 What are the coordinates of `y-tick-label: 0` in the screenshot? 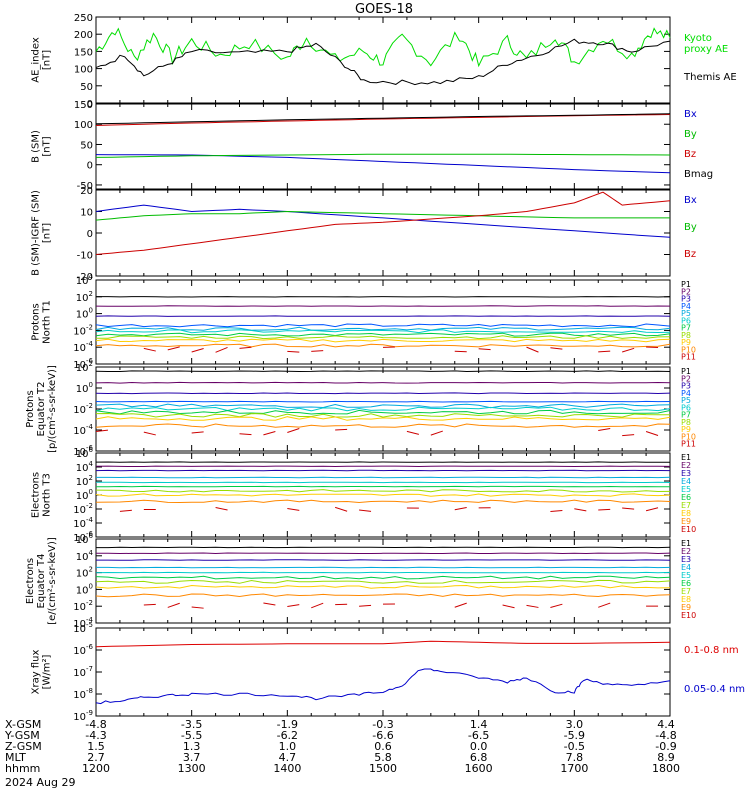 It's located at (90, 234).